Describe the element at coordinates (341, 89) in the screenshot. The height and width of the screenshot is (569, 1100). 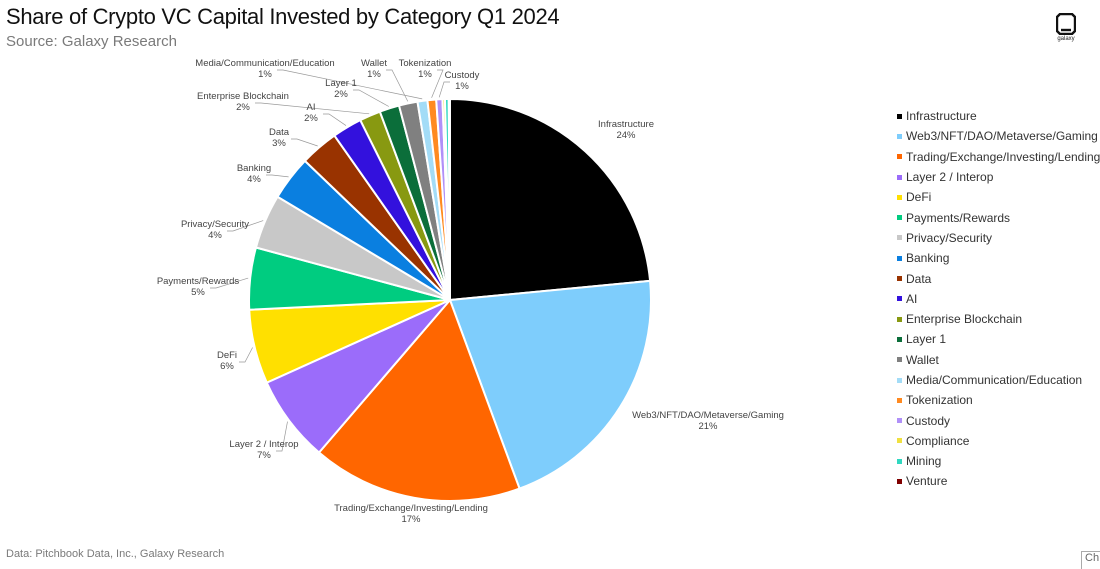
I see `data-label-layer-1: Layer 1 2%` at that location.